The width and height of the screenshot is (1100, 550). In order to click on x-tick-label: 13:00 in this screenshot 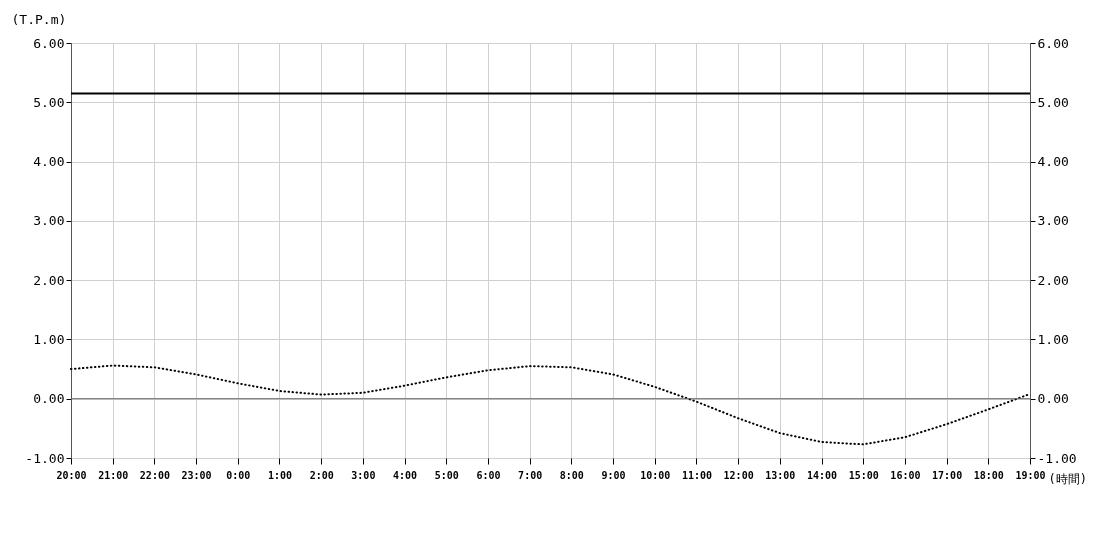, I will do `click(780, 475)`.